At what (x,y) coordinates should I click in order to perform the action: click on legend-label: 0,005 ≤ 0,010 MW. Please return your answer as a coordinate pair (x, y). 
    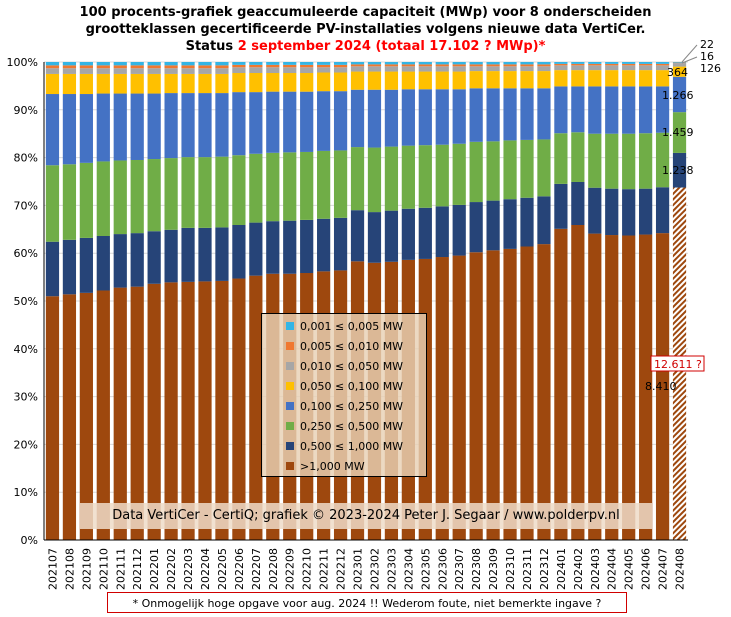
    Looking at the image, I should click on (352, 346).